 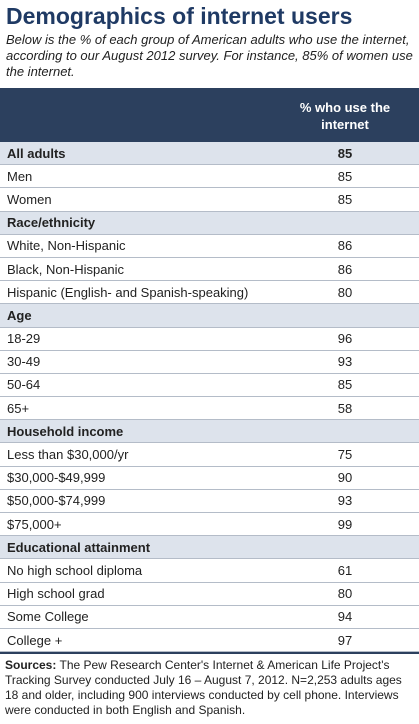 What do you see at coordinates (179, 16) in the screenshot?
I see `title: Demographics of internet users` at bounding box center [179, 16].